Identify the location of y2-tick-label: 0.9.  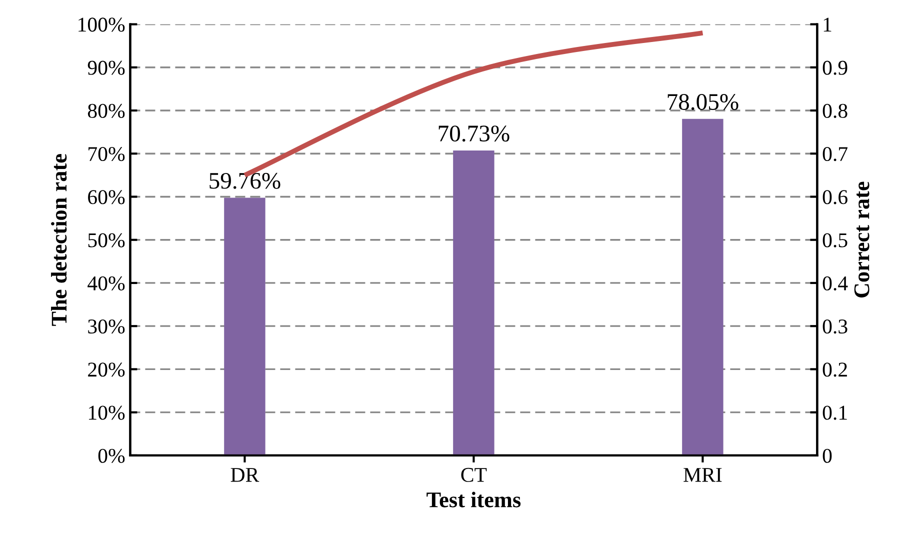
(835, 67).